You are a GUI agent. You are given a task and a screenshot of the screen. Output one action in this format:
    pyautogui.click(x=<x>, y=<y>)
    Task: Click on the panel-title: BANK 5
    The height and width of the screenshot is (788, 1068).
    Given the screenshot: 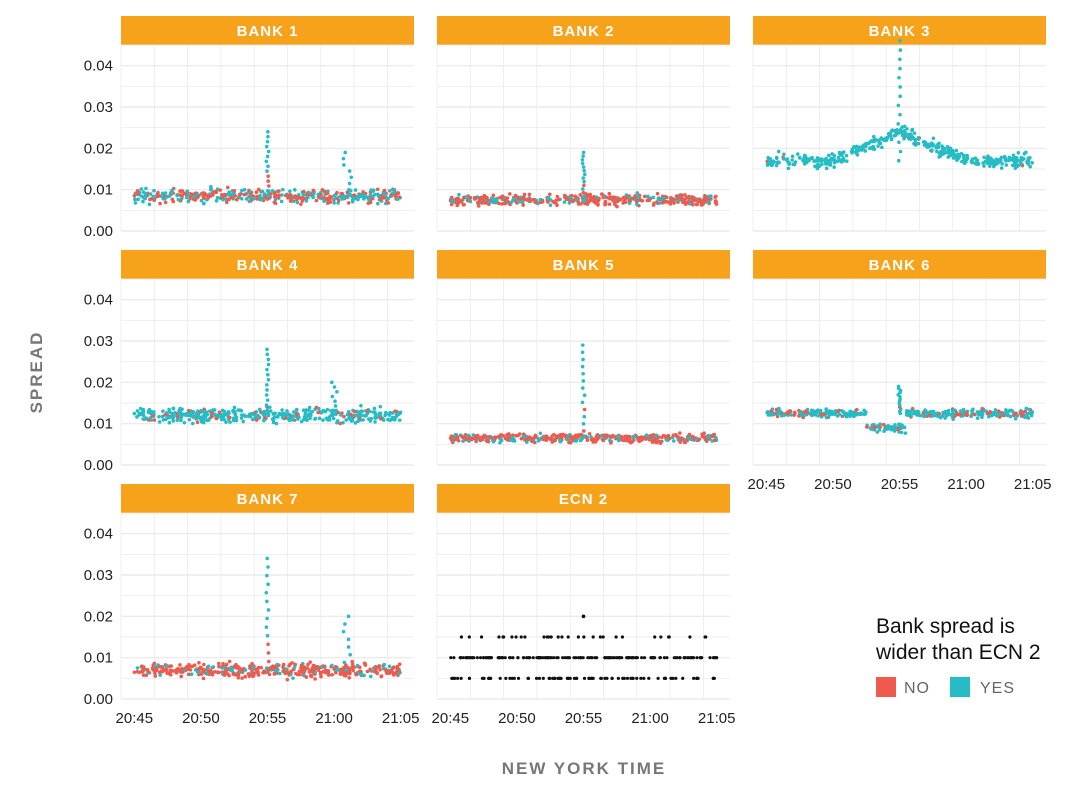 What is the action you would take?
    pyautogui.click(x=584, y=265)
    